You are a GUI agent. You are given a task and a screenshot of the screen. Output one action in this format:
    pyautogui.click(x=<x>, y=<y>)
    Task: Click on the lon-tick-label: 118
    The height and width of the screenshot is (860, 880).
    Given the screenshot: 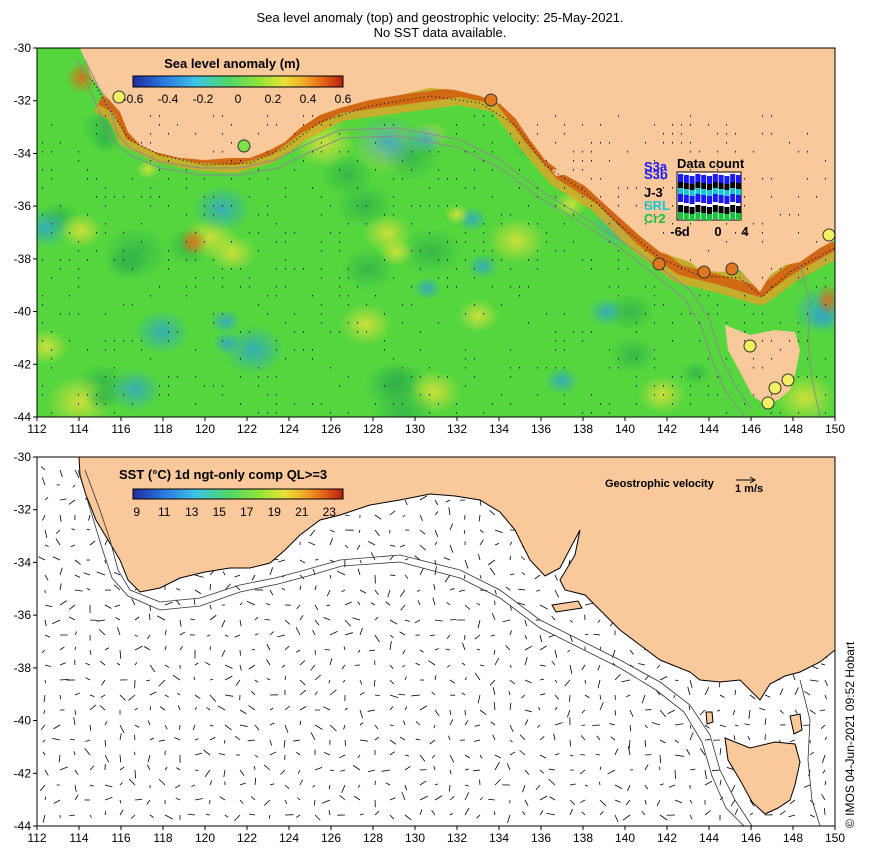 What is the action you would take?
    pyautogui.click(x=162, y=838)
    